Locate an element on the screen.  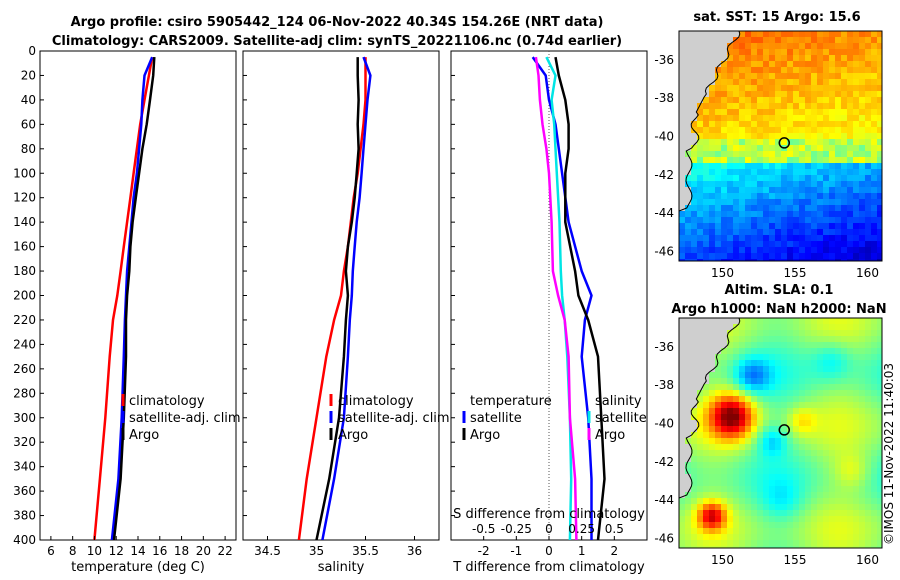
sal-legend-climatology-label: climatology is located at coordinates (376, 401).